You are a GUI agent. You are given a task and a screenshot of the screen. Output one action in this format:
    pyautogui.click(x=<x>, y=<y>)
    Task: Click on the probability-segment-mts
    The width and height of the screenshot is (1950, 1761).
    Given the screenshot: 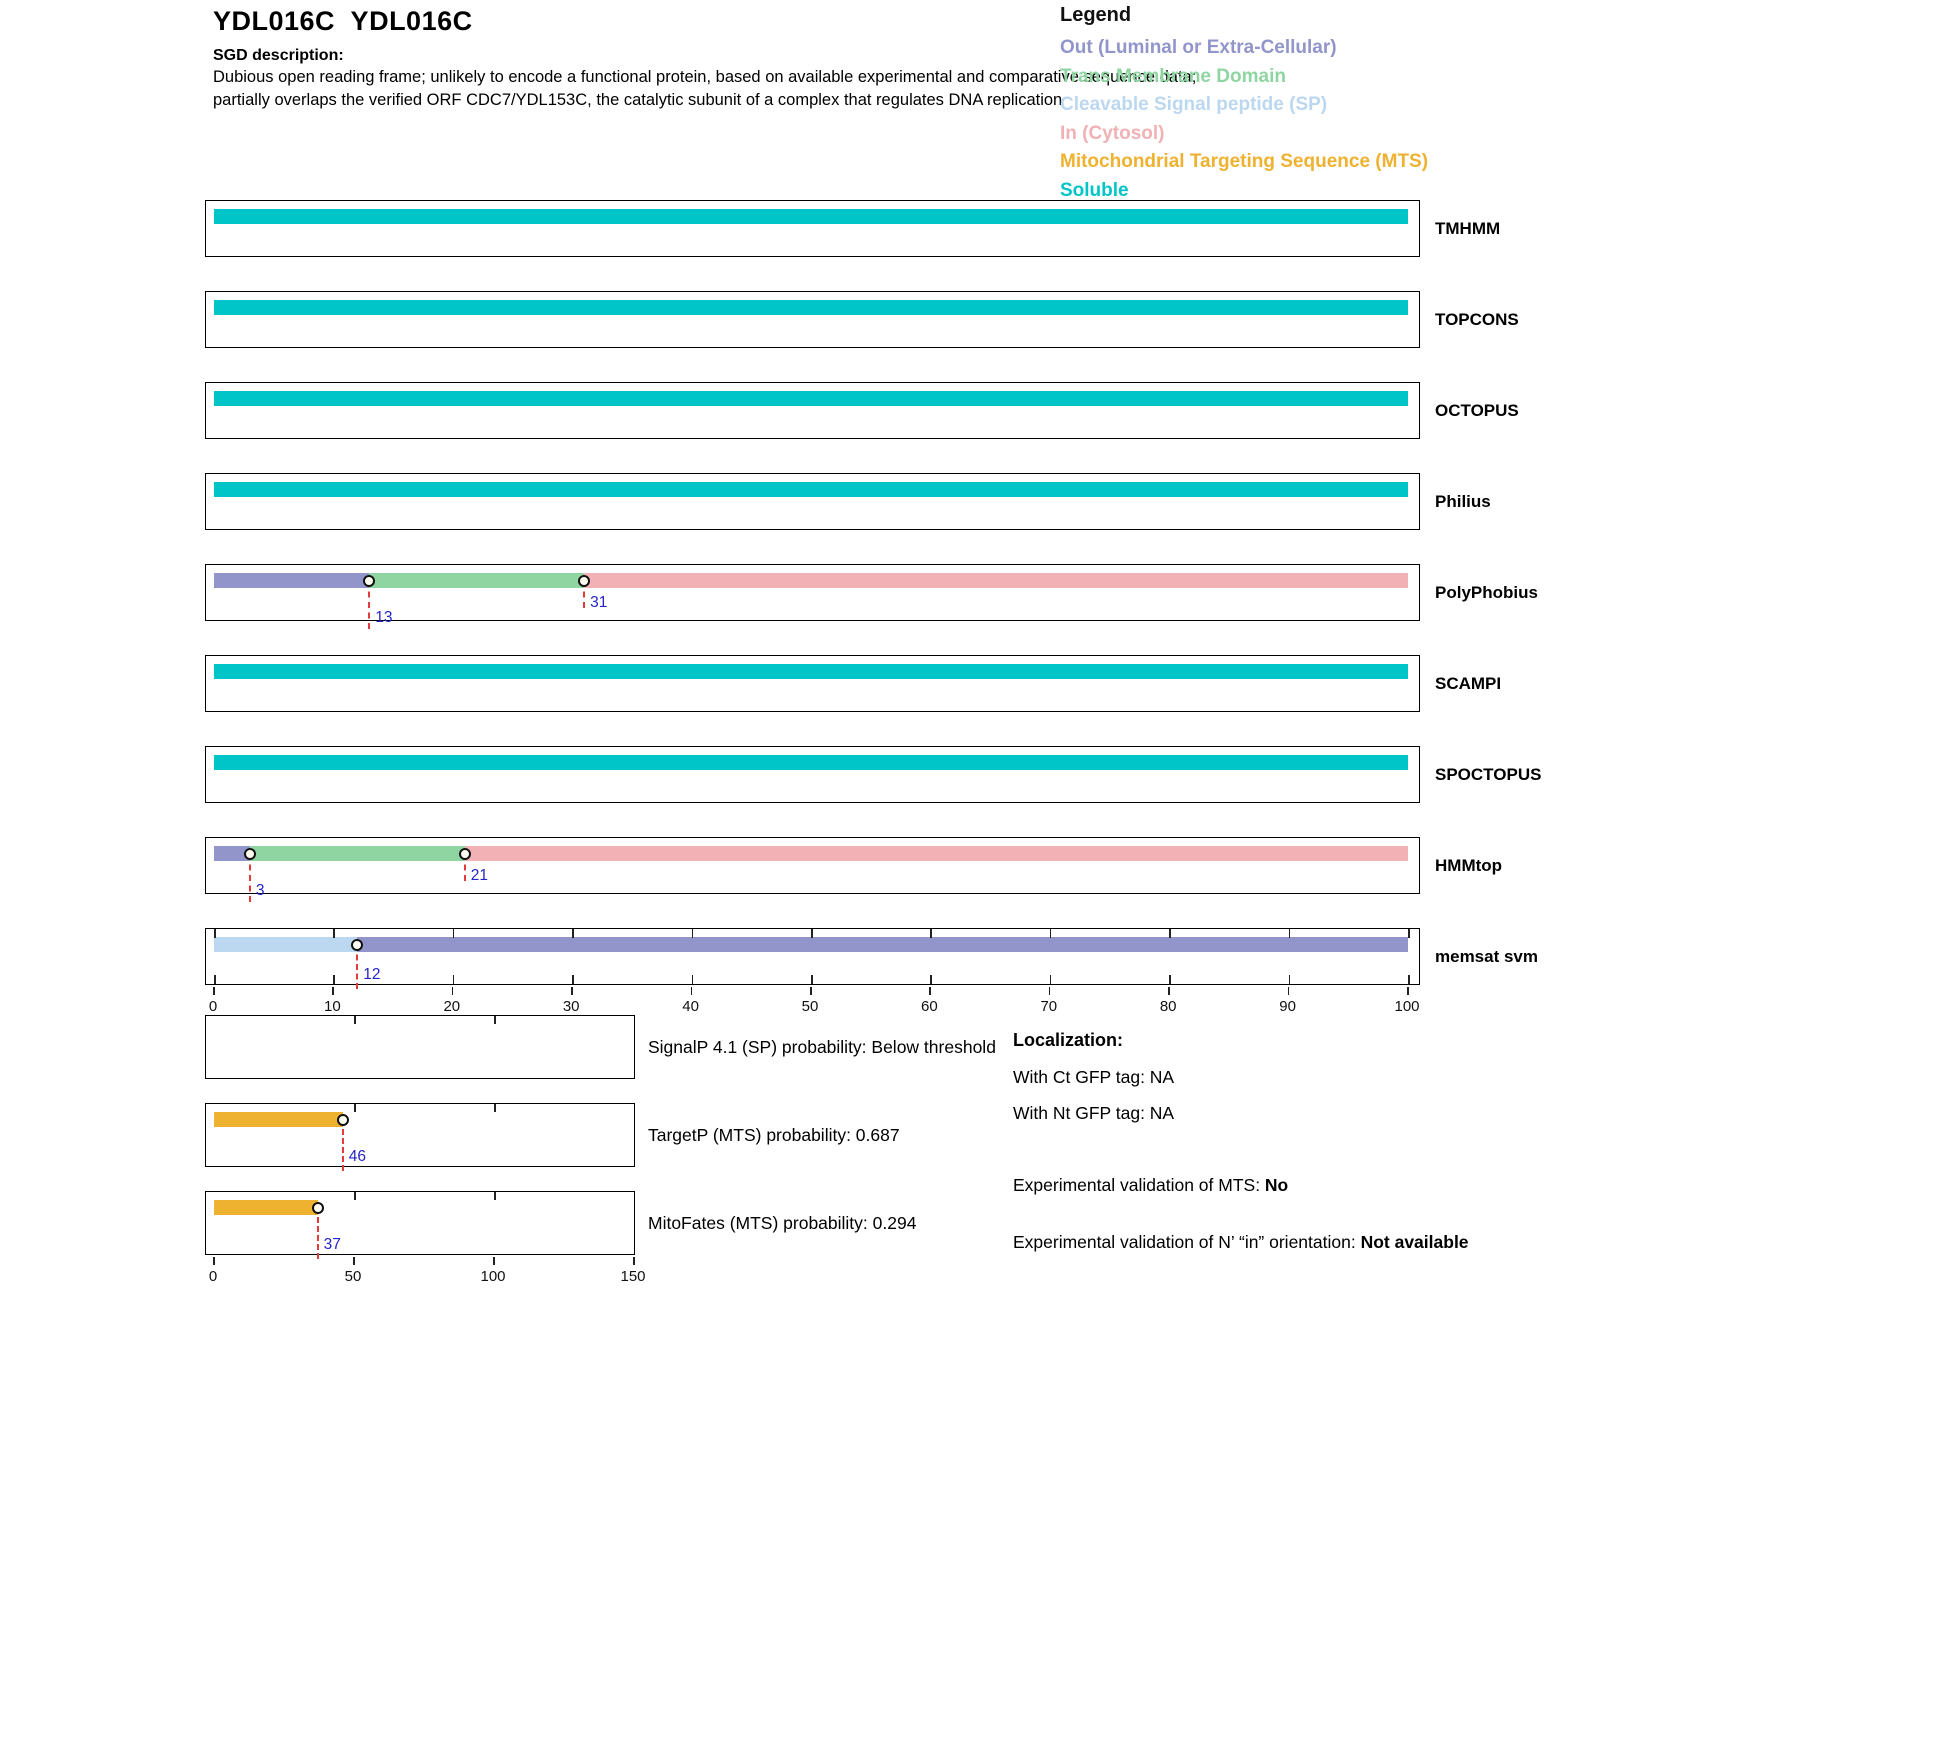 What is the action you would take?
    pyautogui.click(x=278, y=1119)
    